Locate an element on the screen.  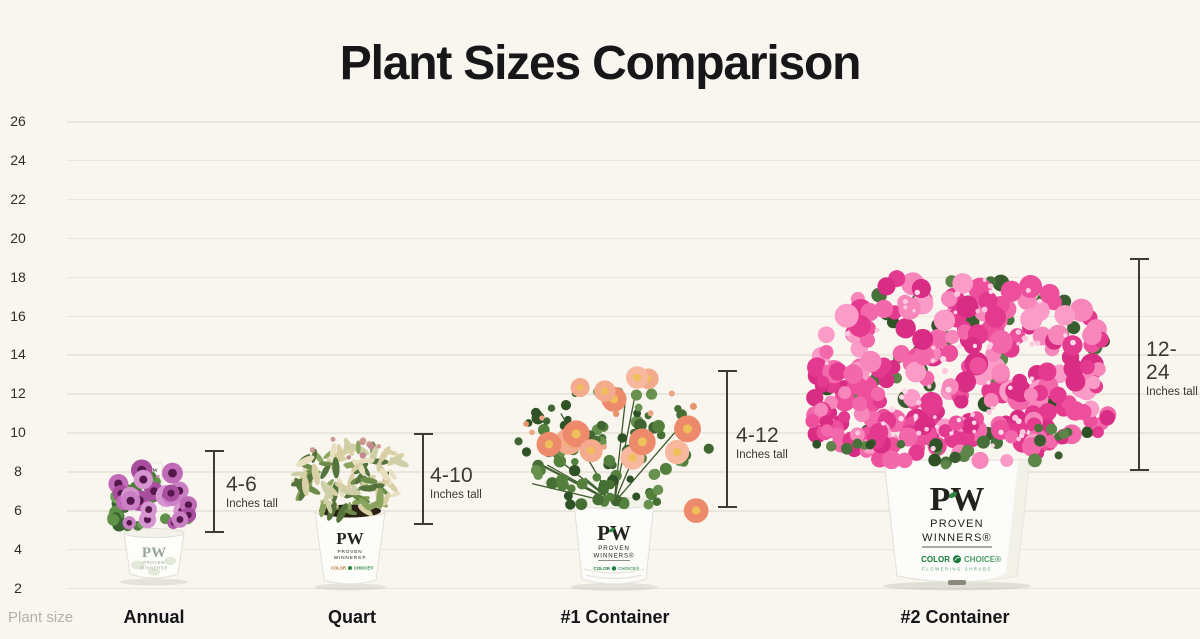
height-bracket-1-container is located at coordinates (727, 439).